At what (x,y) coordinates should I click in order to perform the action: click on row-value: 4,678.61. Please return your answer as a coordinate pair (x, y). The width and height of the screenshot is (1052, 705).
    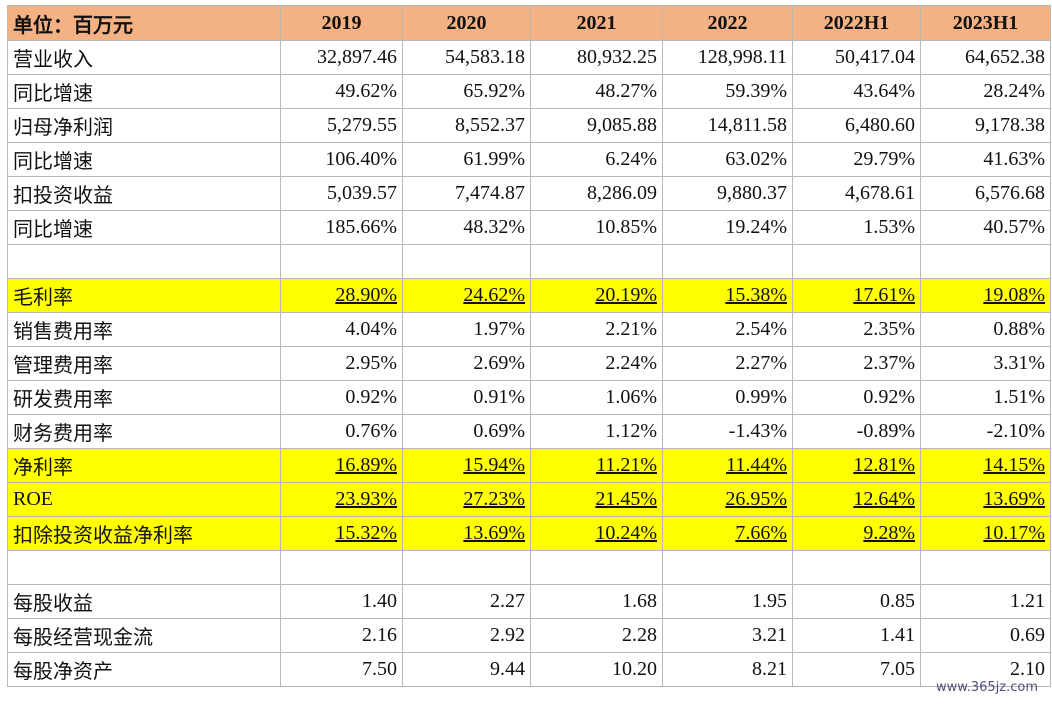
    Looking at the image, I should click on (856, 193).